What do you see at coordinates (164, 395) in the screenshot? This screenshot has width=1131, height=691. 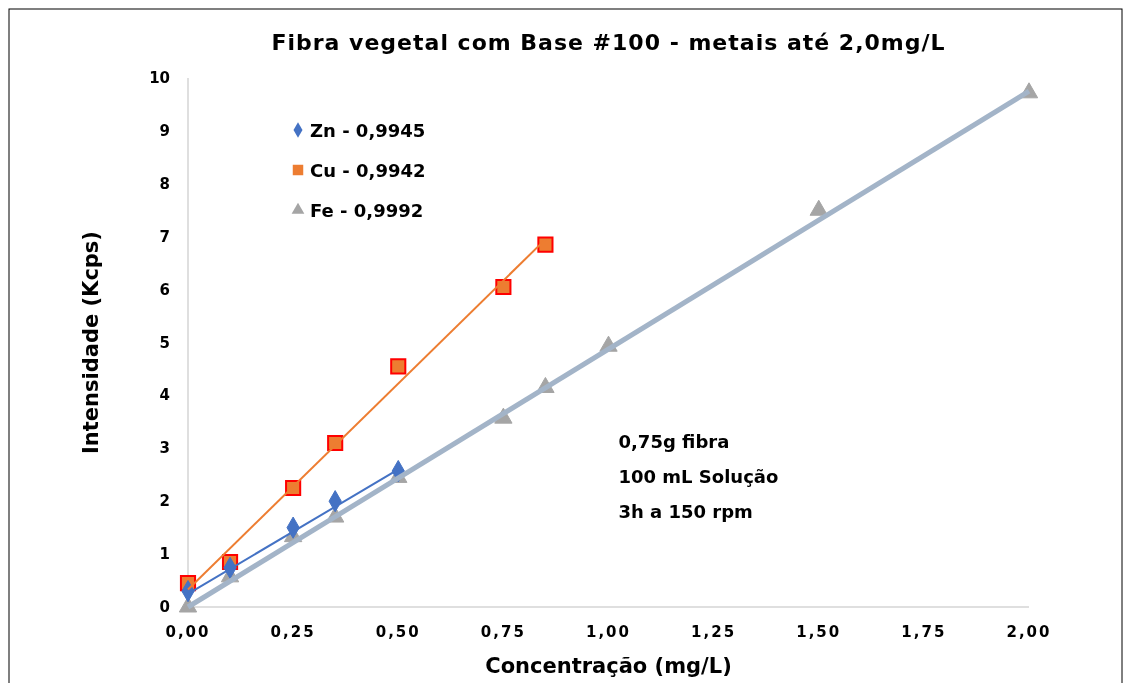 I see `y-tick-label: 4` at bounding box center [164, 395].